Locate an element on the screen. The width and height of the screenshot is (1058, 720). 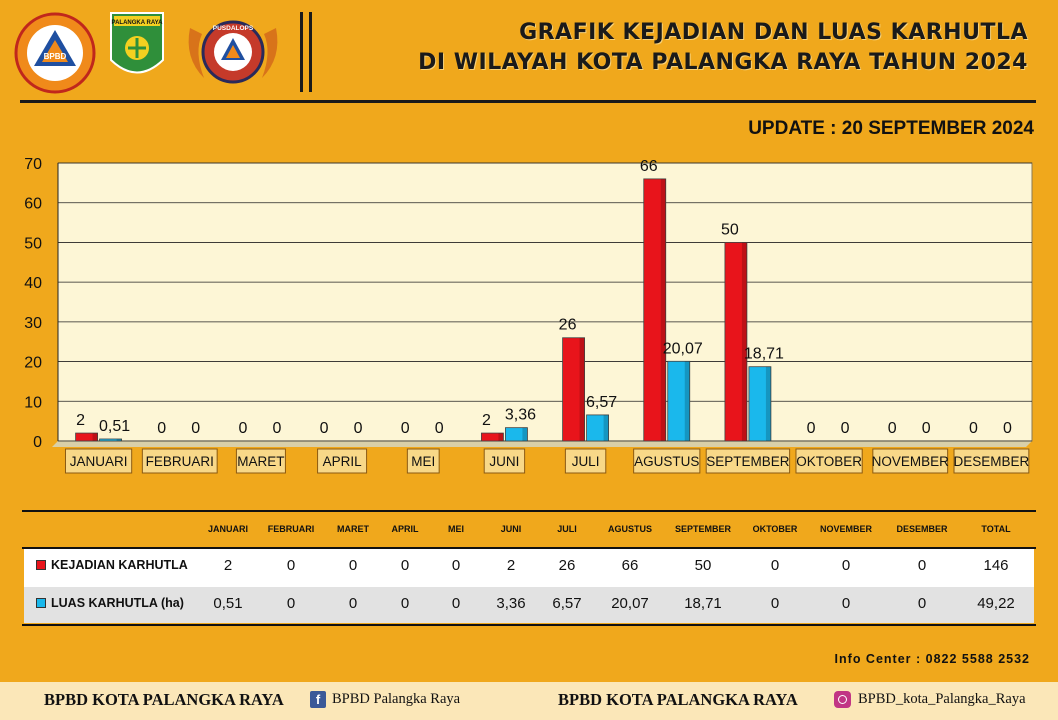
x-tick: JANUARI is located at coordinates (98, 461).